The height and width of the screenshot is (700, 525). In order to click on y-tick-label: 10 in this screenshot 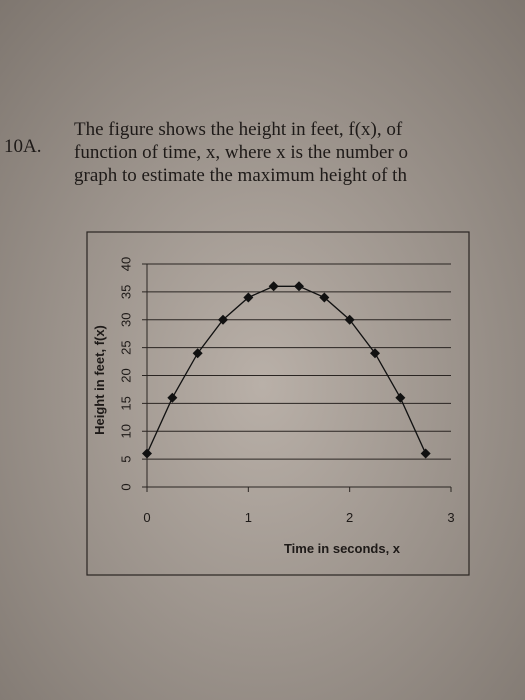, I will do `click(125, 431)`.